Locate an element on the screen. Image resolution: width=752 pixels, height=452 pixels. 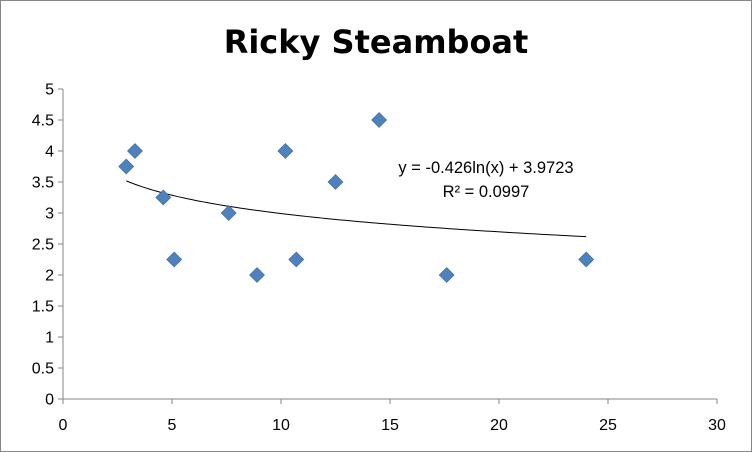
y-tick-label: 1 is located at coordinates (49, 338).